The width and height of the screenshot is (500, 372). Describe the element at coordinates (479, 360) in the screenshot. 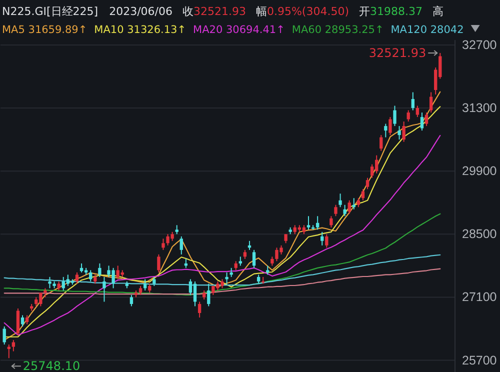

I see `y-tick-label: 25700` at that location.